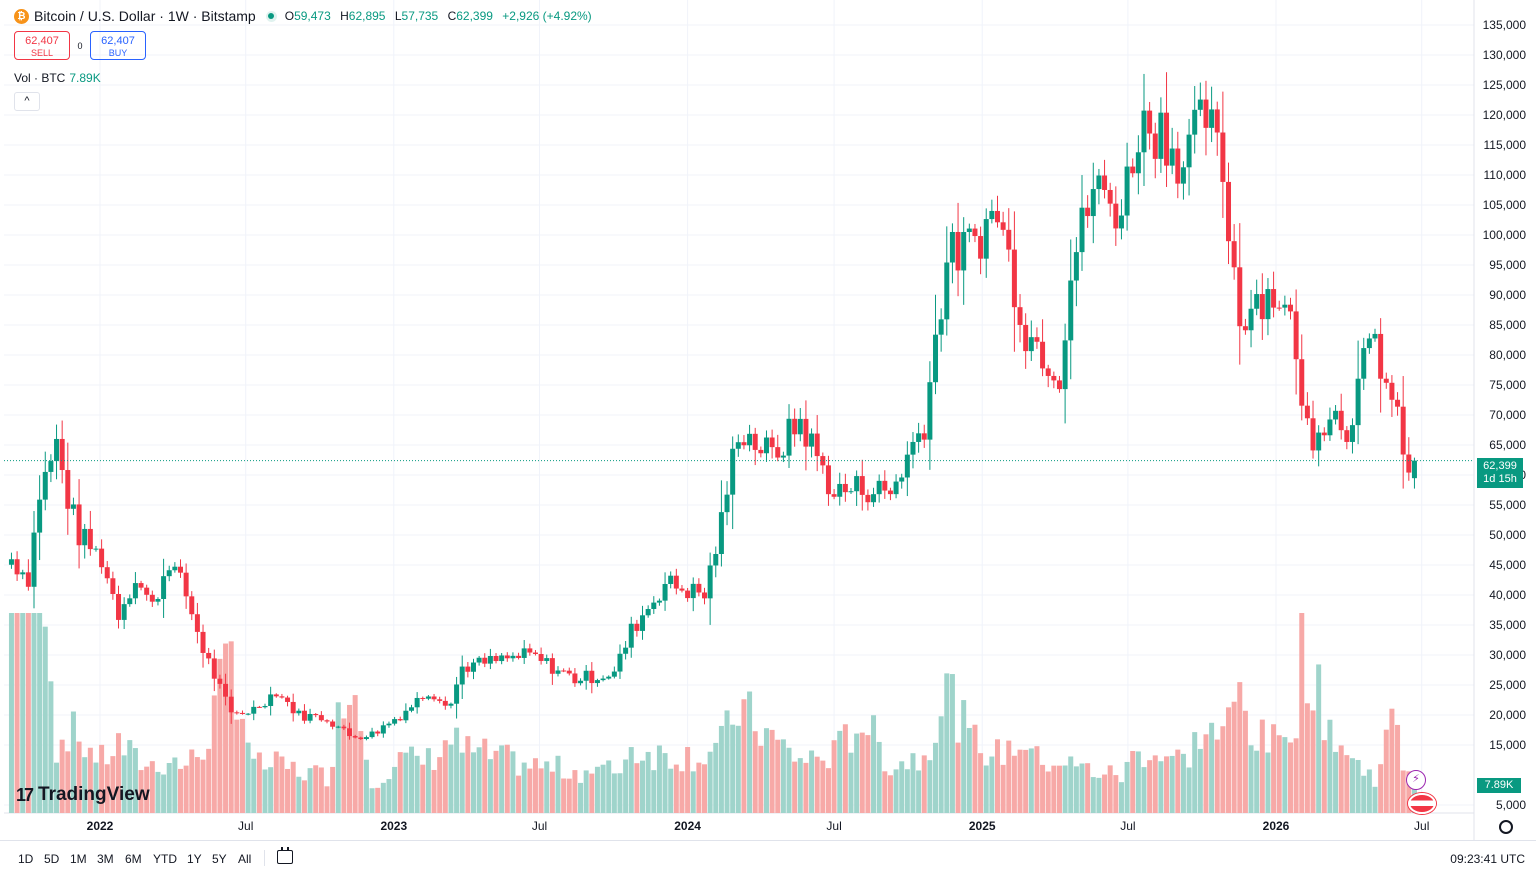 The height and width of the screenshot is (875, 1536). I want to click on symbol-title: Bitcoin / U.S. Dollar · 1W · Bitstamp, so click(145, 16).